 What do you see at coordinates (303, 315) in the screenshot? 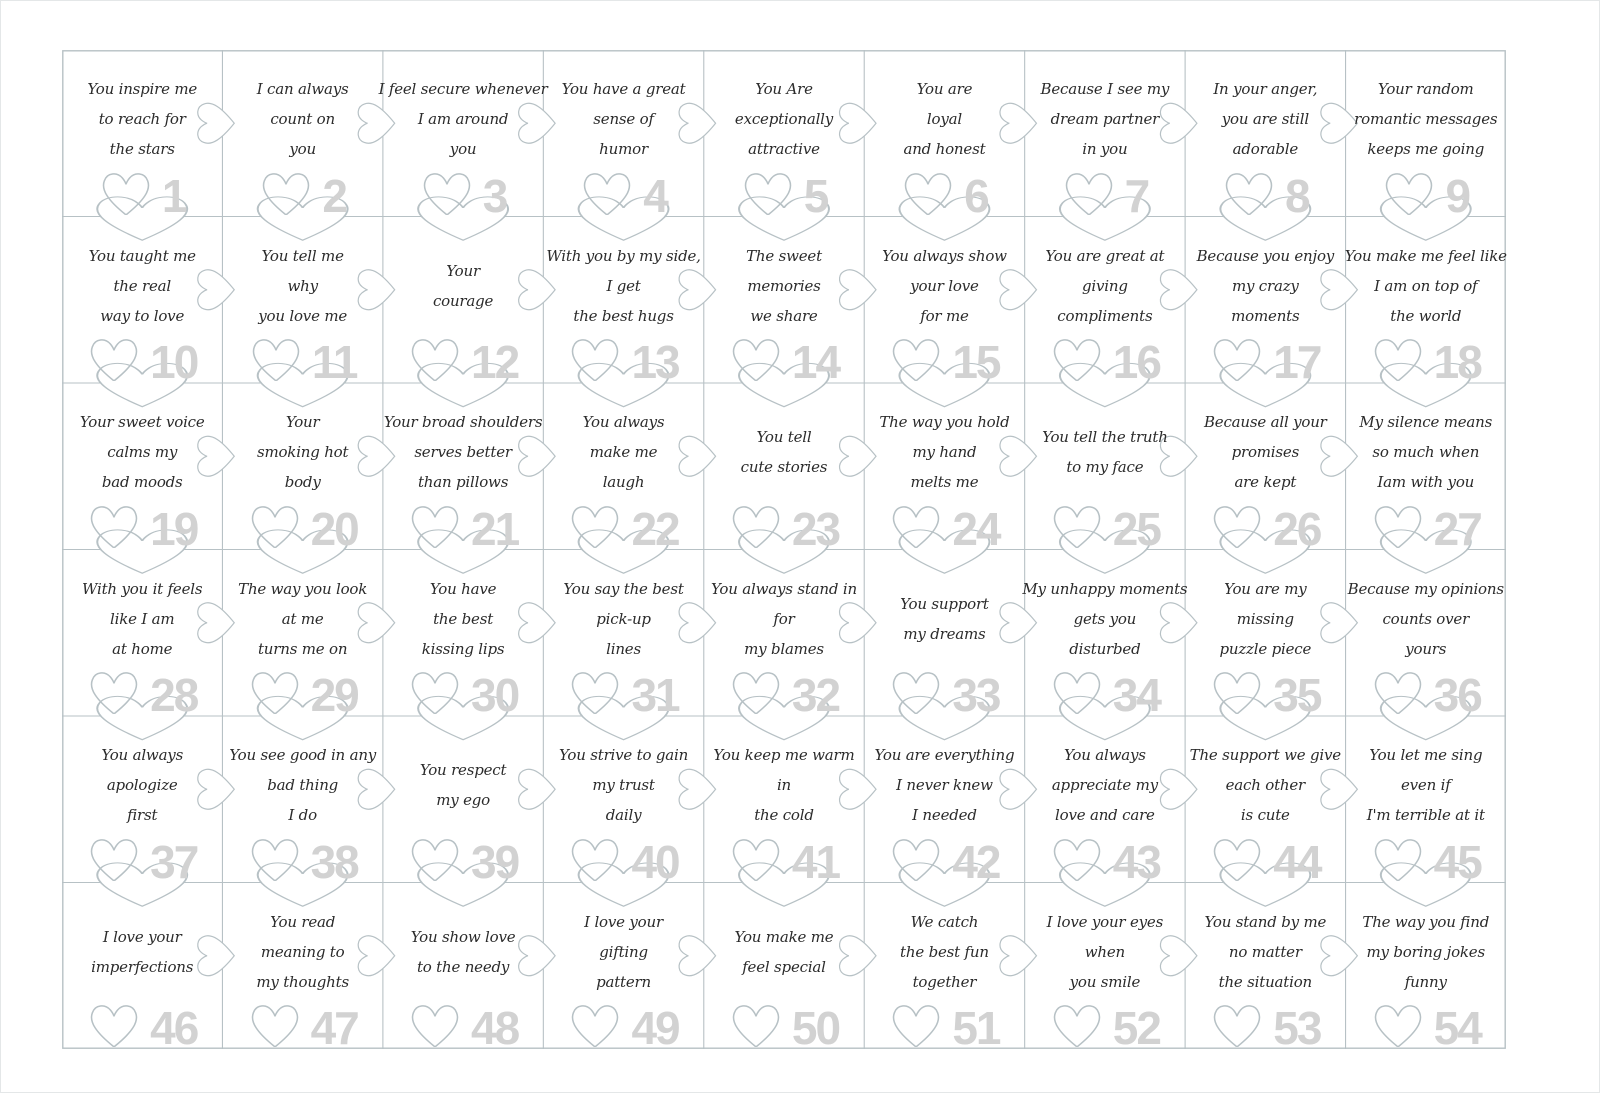
I see `message-line: you love me` at bounding box center [303, 315].